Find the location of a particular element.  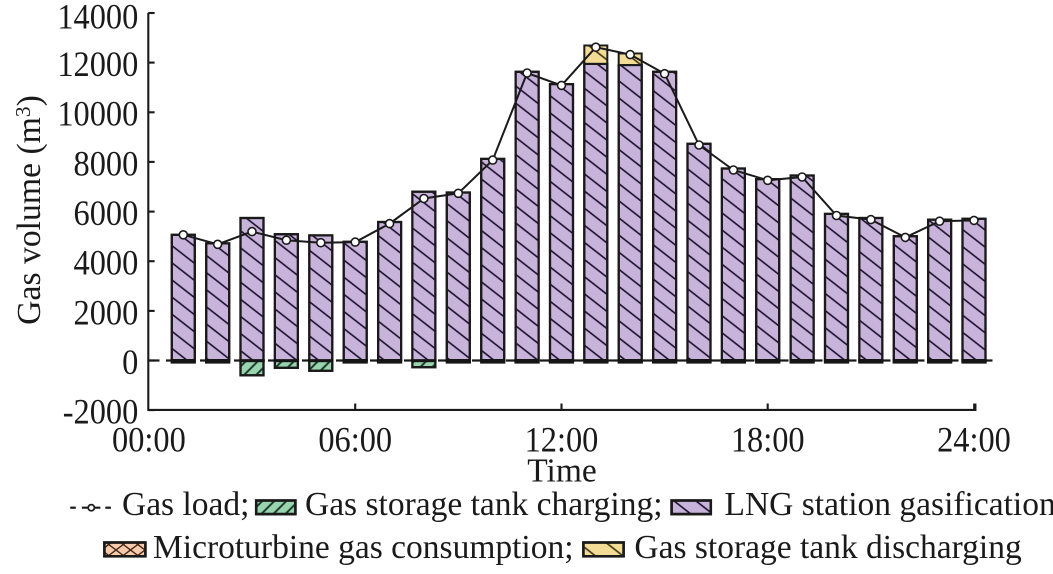

svg-text: Microturbine gas consumption; is located at coordinates (363, 547).